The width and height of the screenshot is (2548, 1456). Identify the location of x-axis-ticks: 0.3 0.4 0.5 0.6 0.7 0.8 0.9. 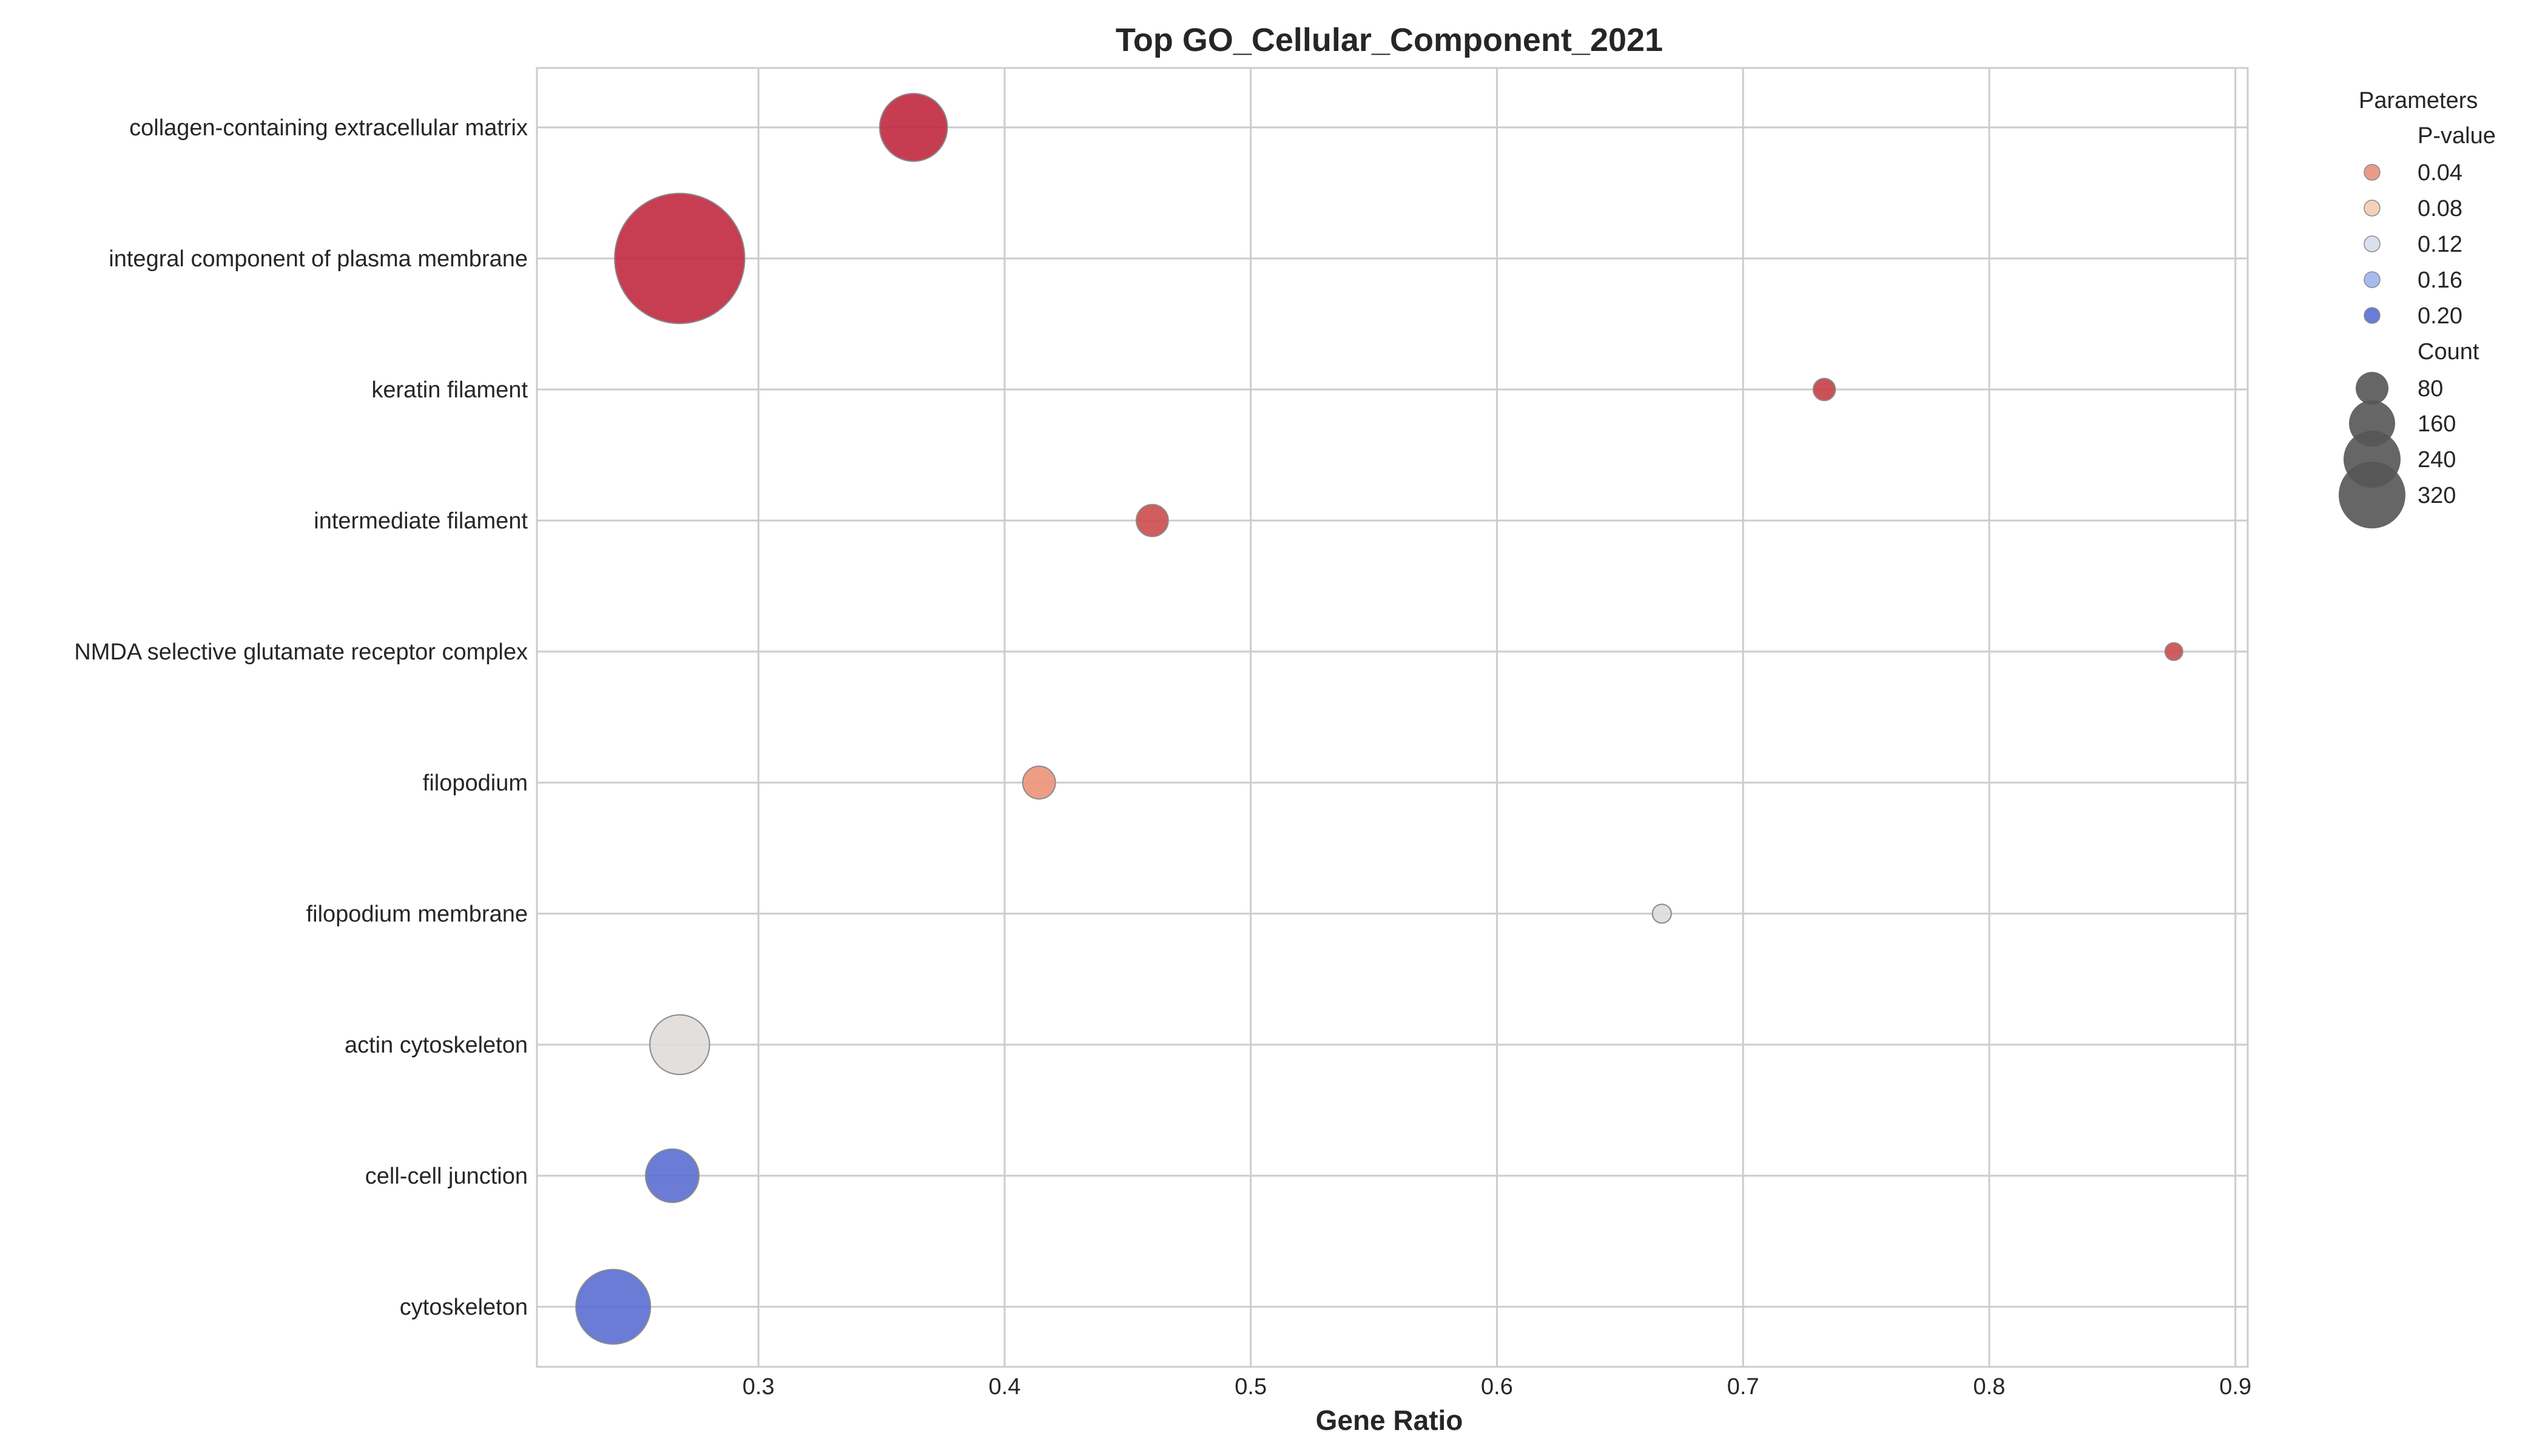
(1497, 1387).